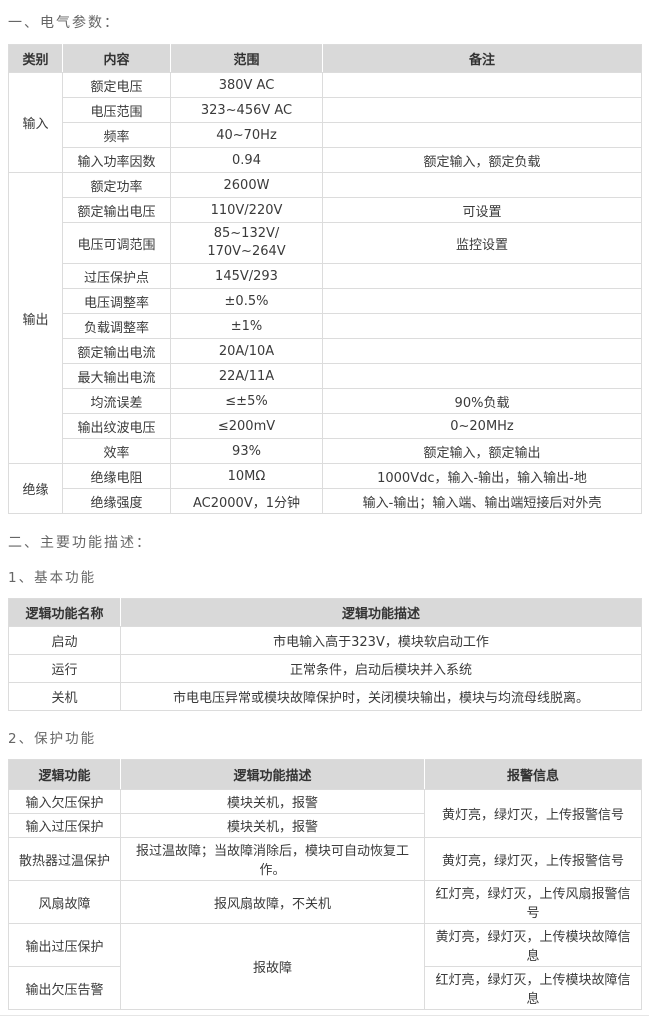 This screenshot has width=649, height=1016. Describe the element at coordinates (116, 351) in the screenshot. I see `cell-item: 额定输出电流` at that location.